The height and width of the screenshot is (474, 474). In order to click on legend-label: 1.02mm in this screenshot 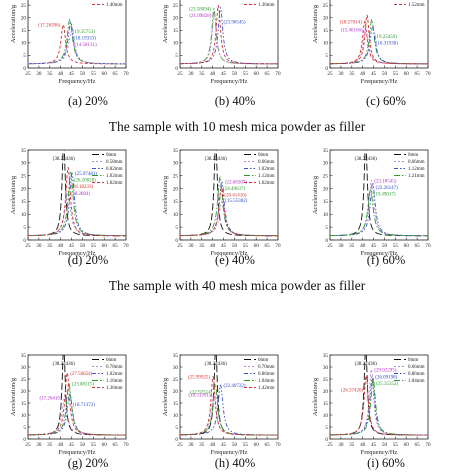, I will do `click(114, 176)`.